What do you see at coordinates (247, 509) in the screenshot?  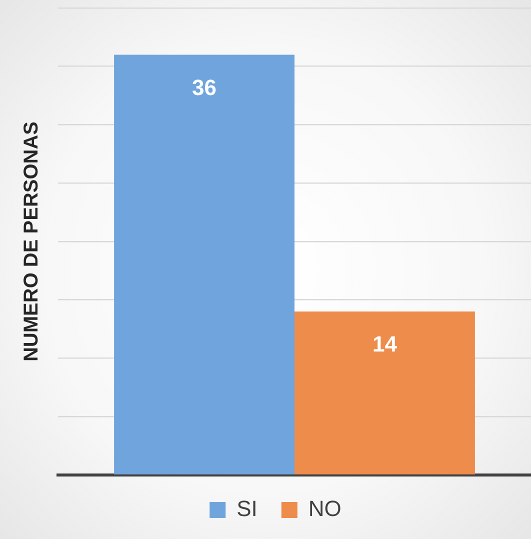 I see `legend-label: SI` at bounding box center [247, 509].